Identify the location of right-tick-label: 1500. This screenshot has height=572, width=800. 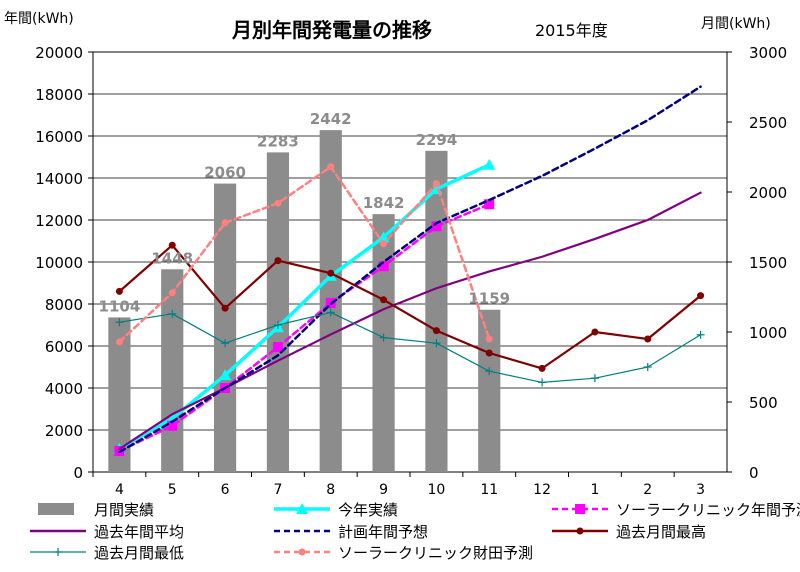
(768, 263).